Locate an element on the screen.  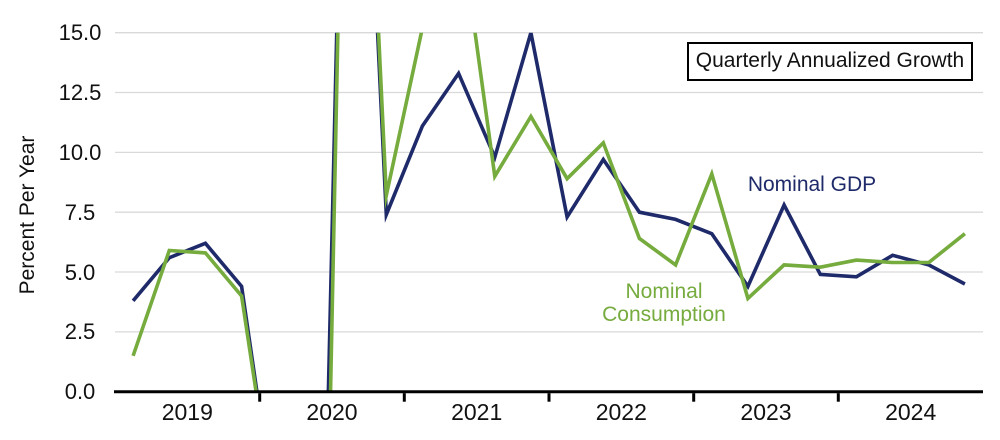
consumption-series-label: Nominal Consumption is located at coordinates (664, 303).